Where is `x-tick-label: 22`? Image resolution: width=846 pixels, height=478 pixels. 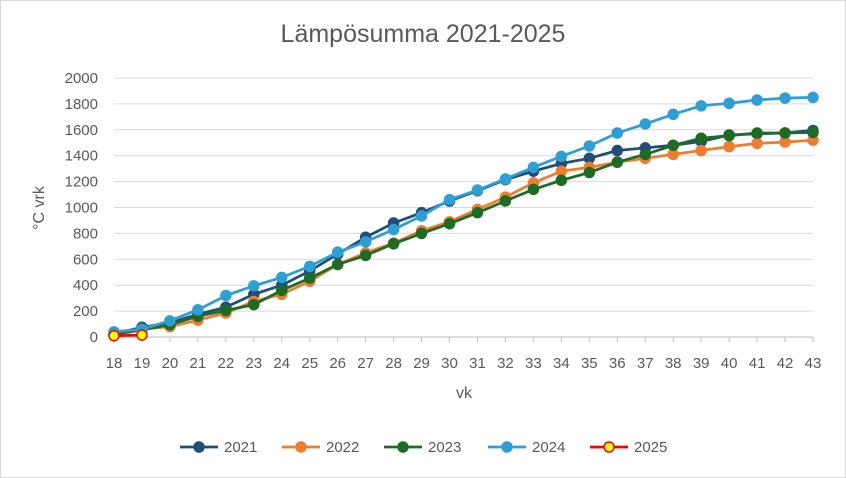 x-tick-label: 22 is located at coordinates (225, 363).